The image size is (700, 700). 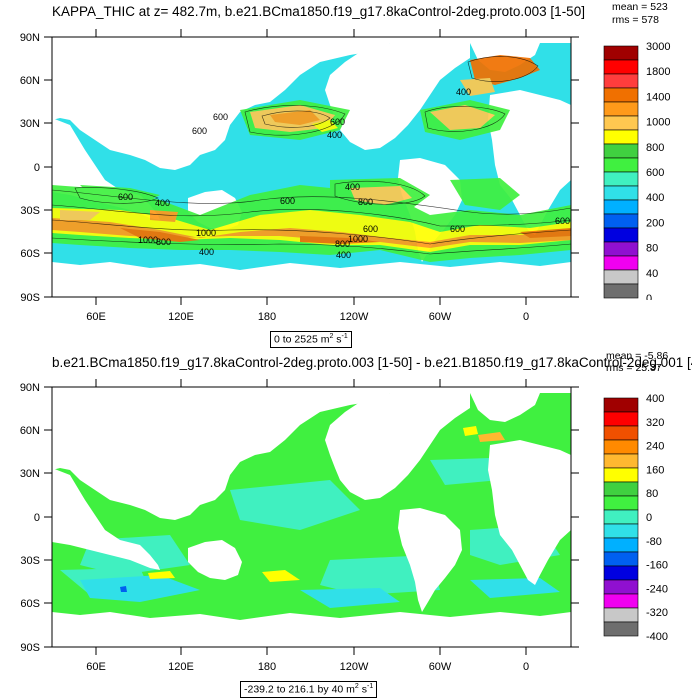 I want to click on panel2-range-text: -239.2 to 216.1 by 40 m, so click(x=299, y=689).